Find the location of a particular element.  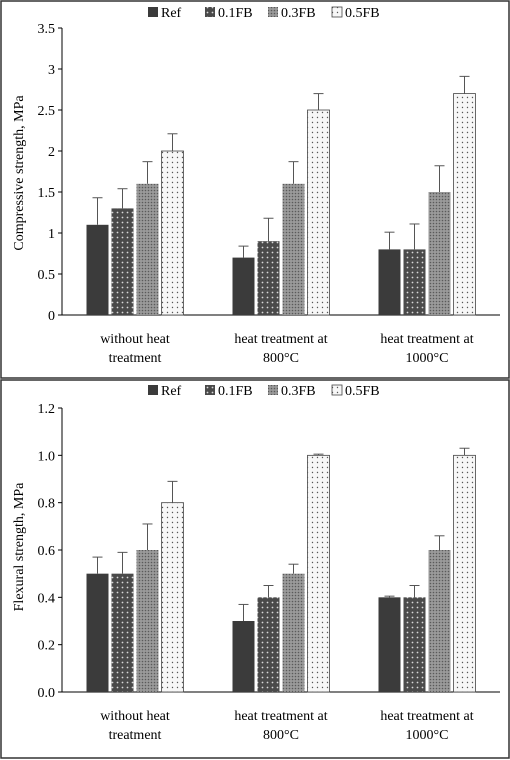

y-axis-title: Compressive strength, MPa is located at coordinates (19, 173).